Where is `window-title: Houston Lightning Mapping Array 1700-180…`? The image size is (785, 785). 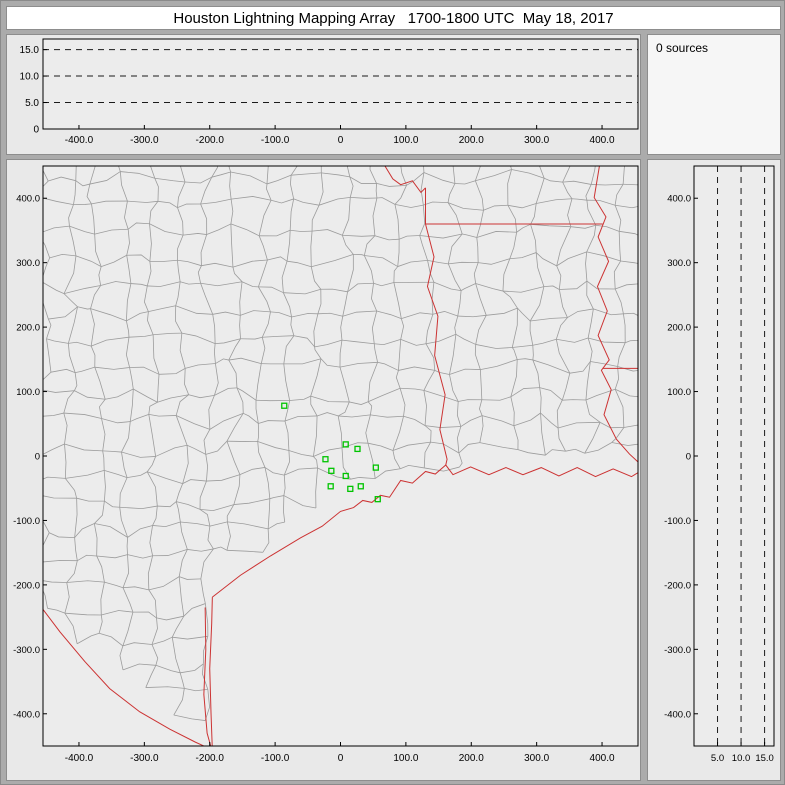 window-title: Houston Lightning Mapping Array 1700-180… is located at coordinates (393, 18).